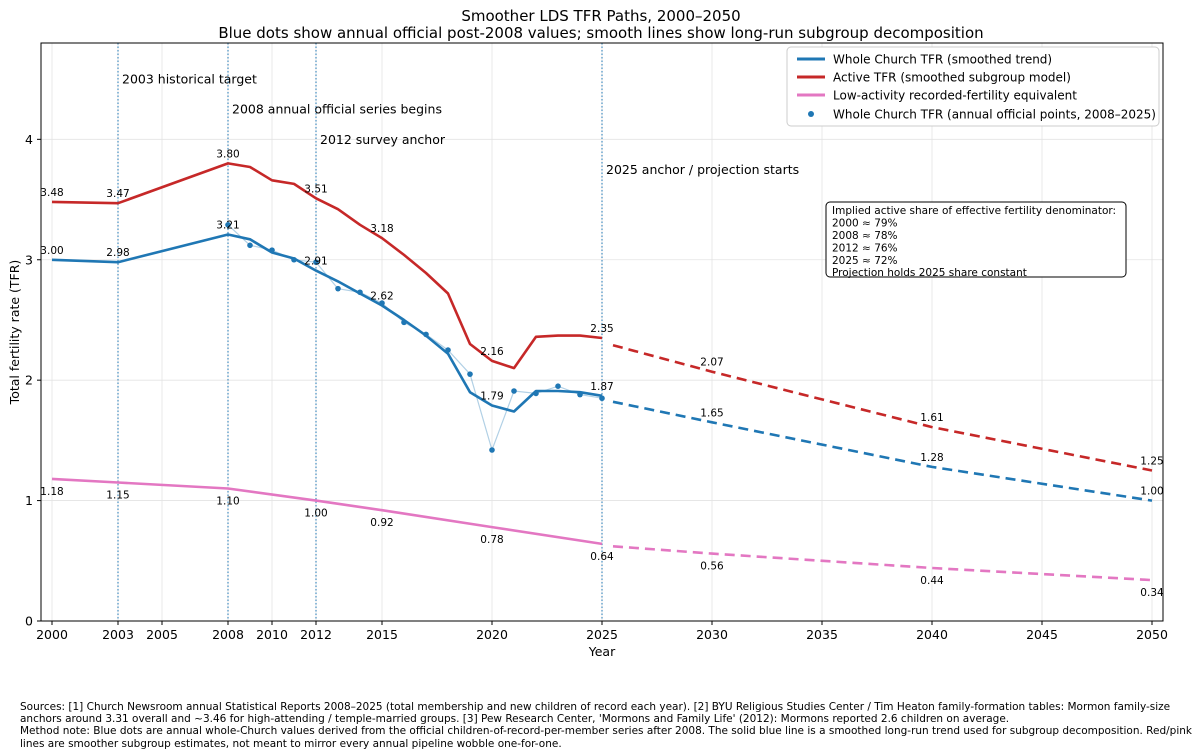  Describe the element at coordinates (1152, 593) in the screenshot. I see `data-label: 0.34` at that location.